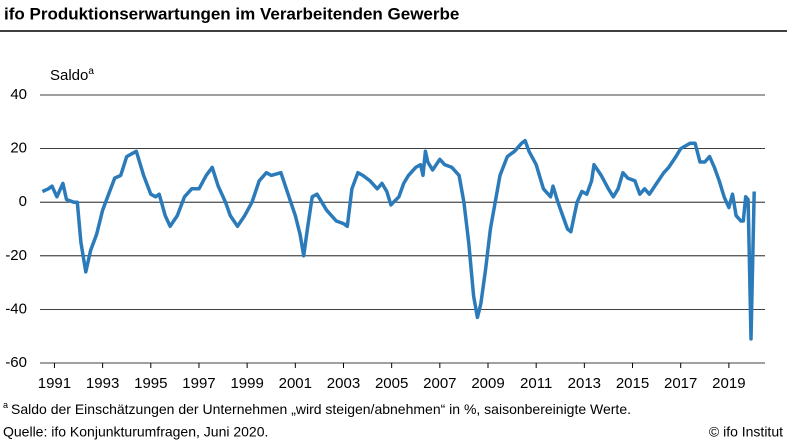 Image resolution: width=787 pixels, height=448 pixels. I want to click on x-tick-label: 2013, so click(584, 383).